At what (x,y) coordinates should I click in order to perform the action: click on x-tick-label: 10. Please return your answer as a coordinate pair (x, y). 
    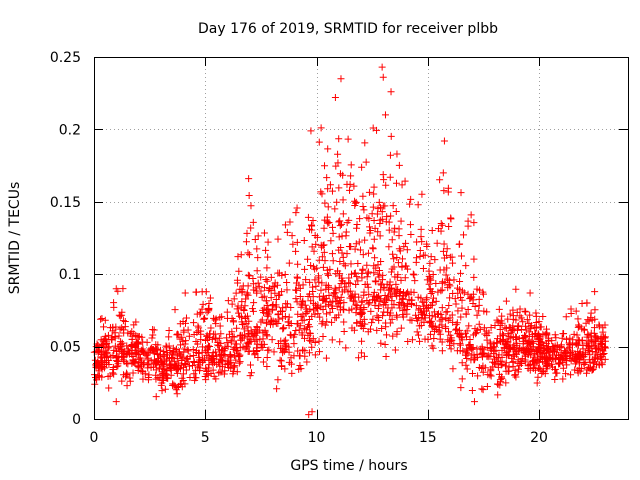
    Looking at the image, I should click on (317, 438).